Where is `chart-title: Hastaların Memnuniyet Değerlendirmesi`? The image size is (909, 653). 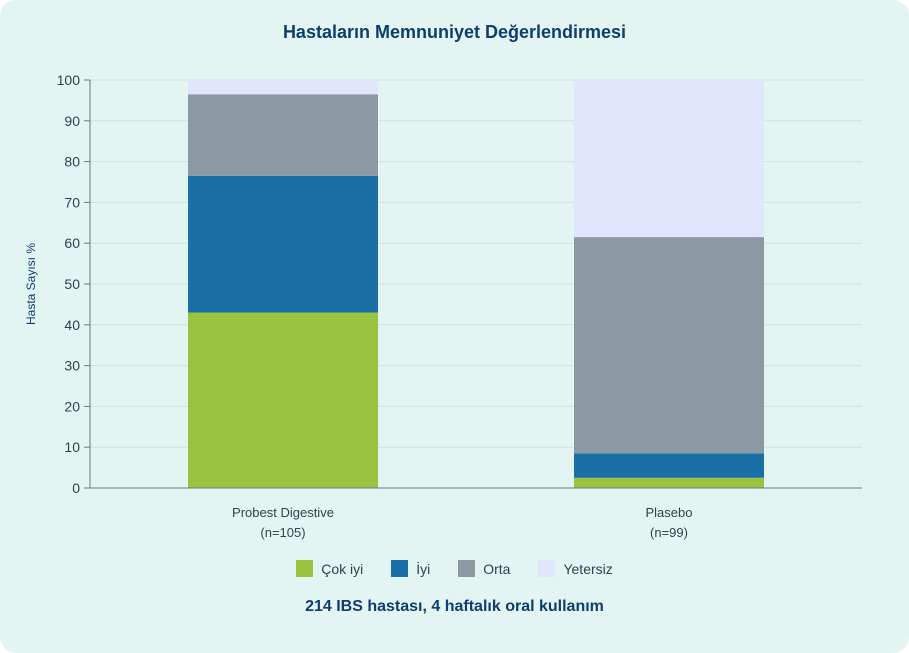 chart-title: Hastaların Memnuniyet Değerlendirmesi is located at coordinates (454, 32).